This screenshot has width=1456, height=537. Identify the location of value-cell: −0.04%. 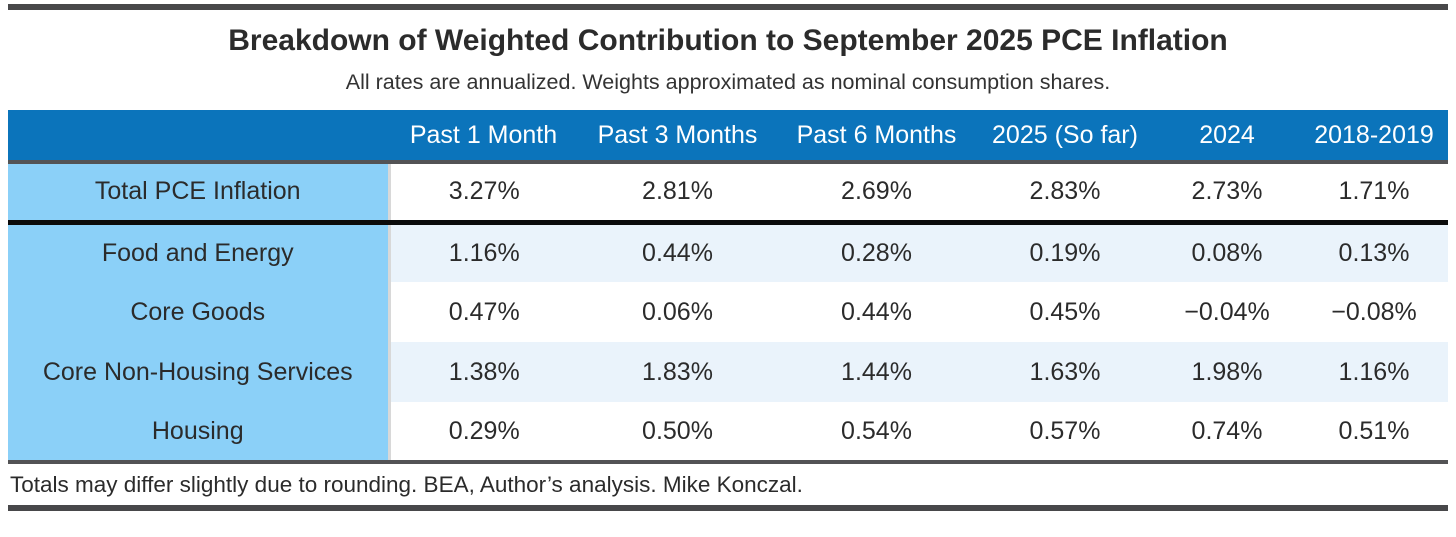
(1227, 311).